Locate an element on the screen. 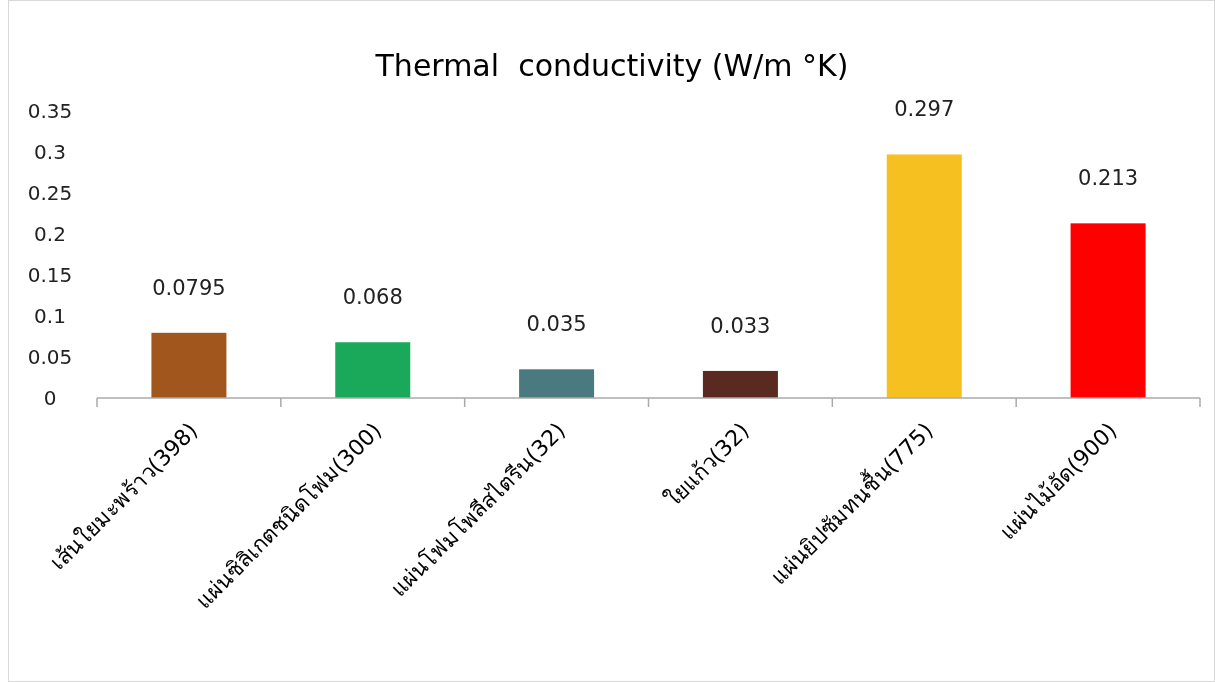 This screenshot has width=1215, height=682. data-label: 0.297 is located at coordinates (924, 109).